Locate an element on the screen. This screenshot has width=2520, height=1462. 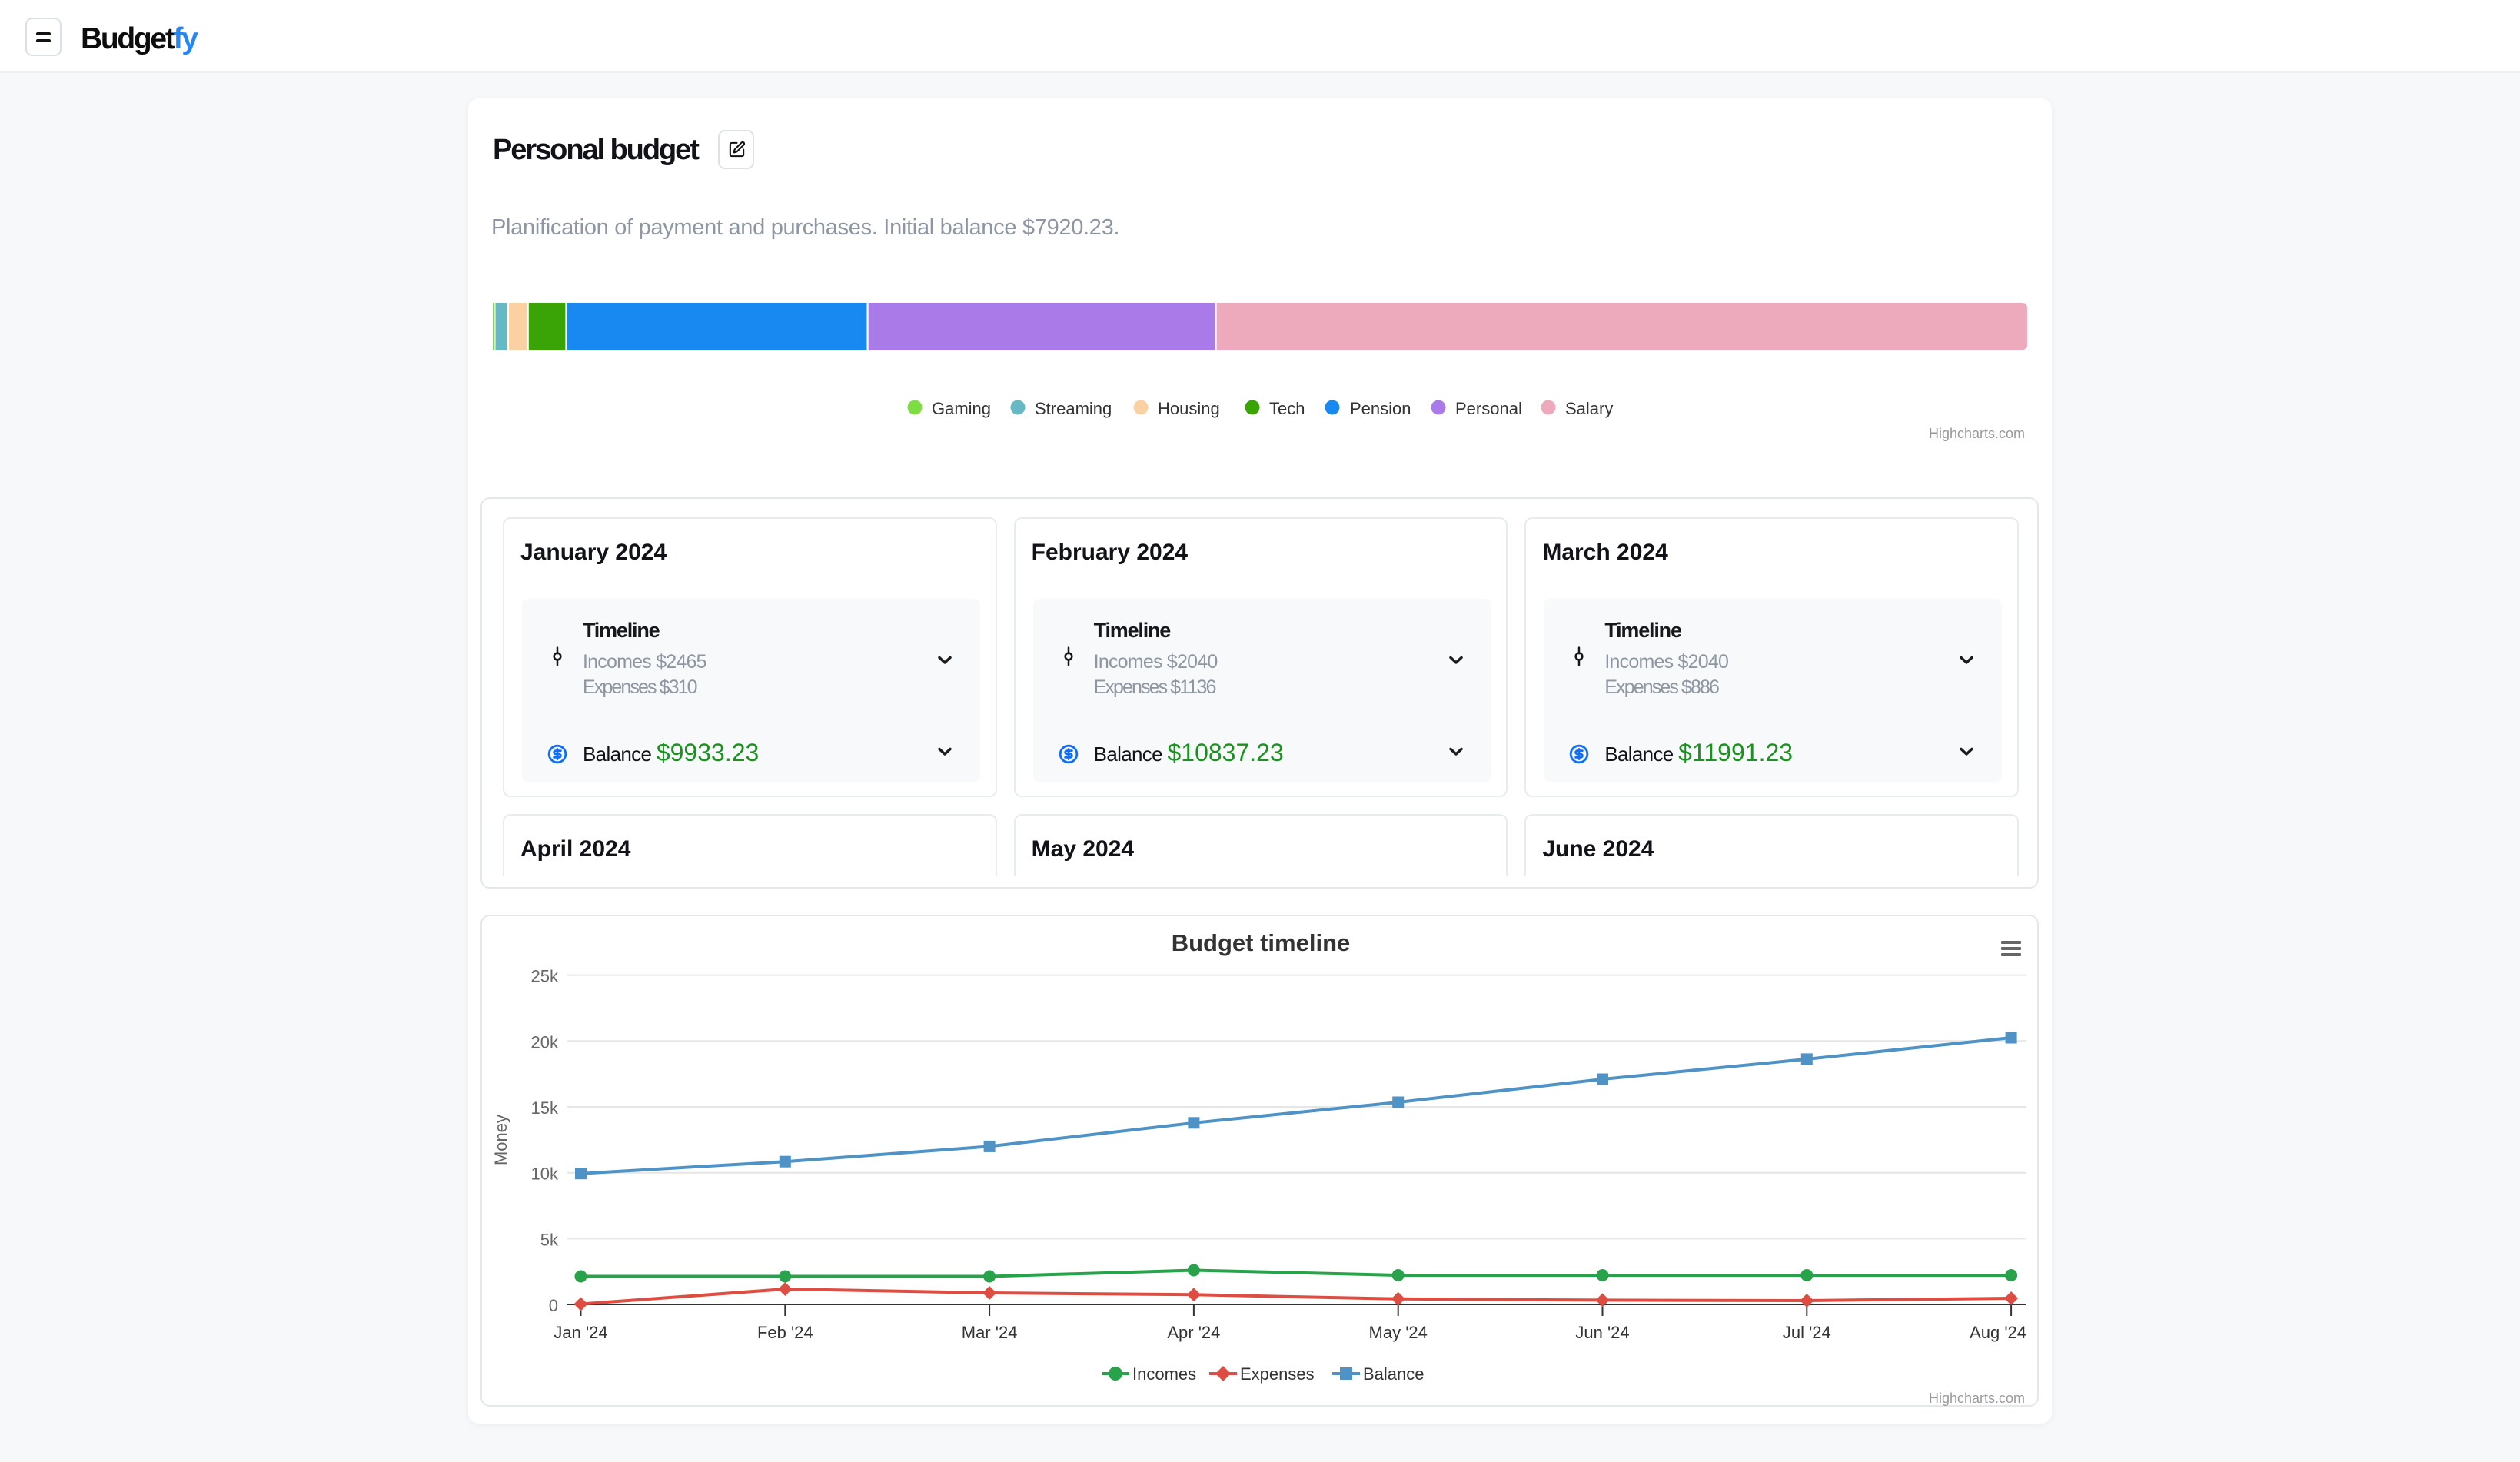
svg-text: Balance is located at coordinates (1394, 1374).